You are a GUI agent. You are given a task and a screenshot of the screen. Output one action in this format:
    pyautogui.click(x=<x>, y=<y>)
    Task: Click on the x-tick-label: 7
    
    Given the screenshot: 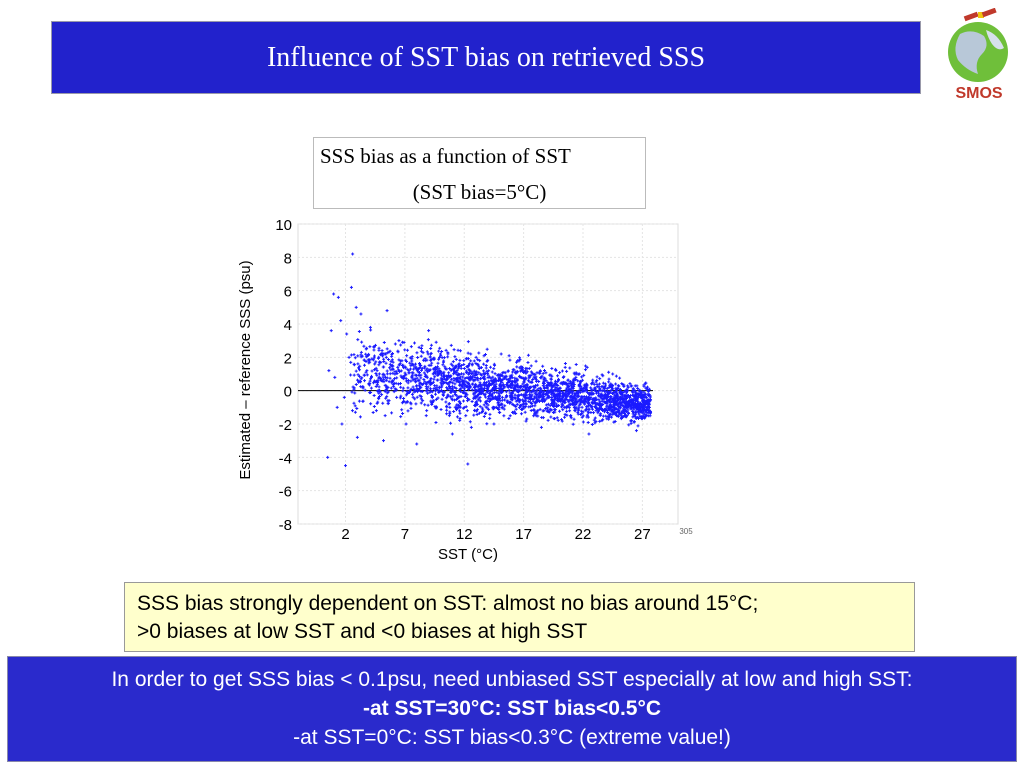 What is the action you would take?
    pyautogui.click(x=405, y=534)
    